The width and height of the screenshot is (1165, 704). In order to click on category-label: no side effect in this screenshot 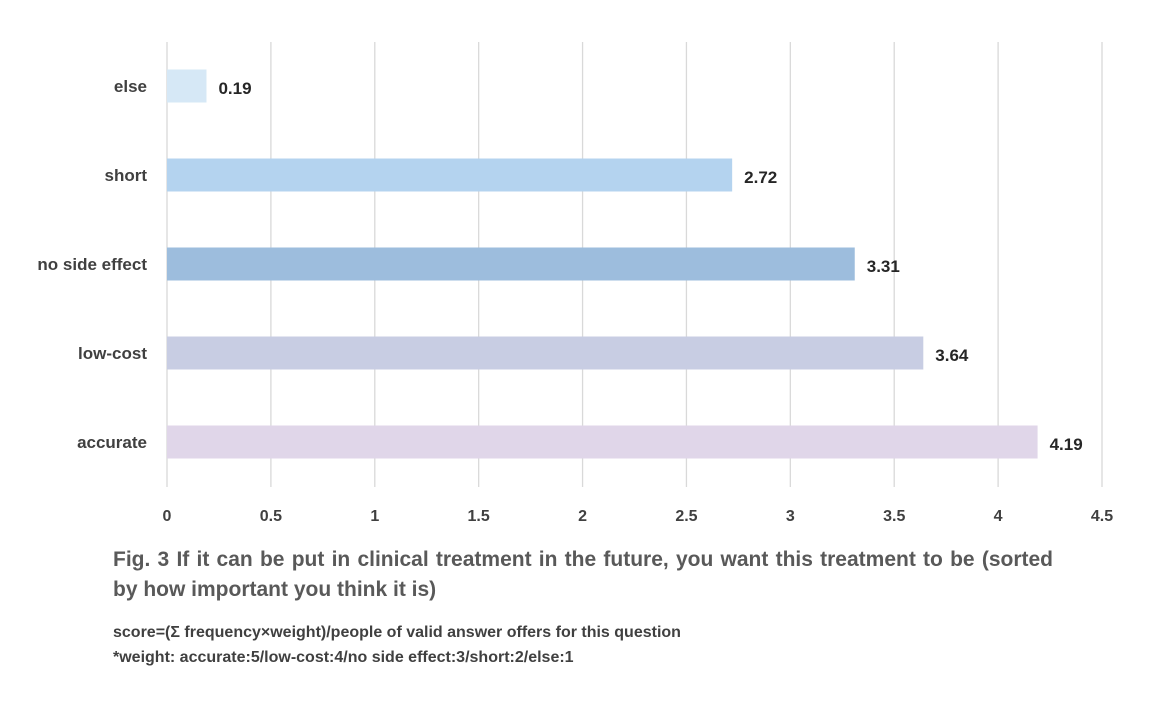, I will do `click(92, 264)`.